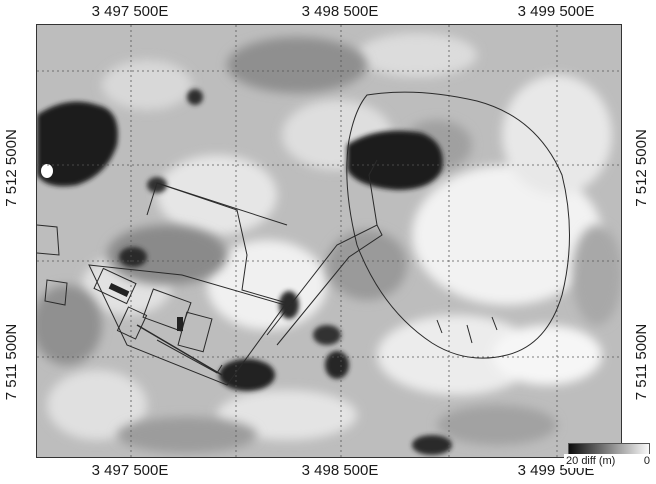  I want to click on colorbar-min-value: 20, so click(572, 461).